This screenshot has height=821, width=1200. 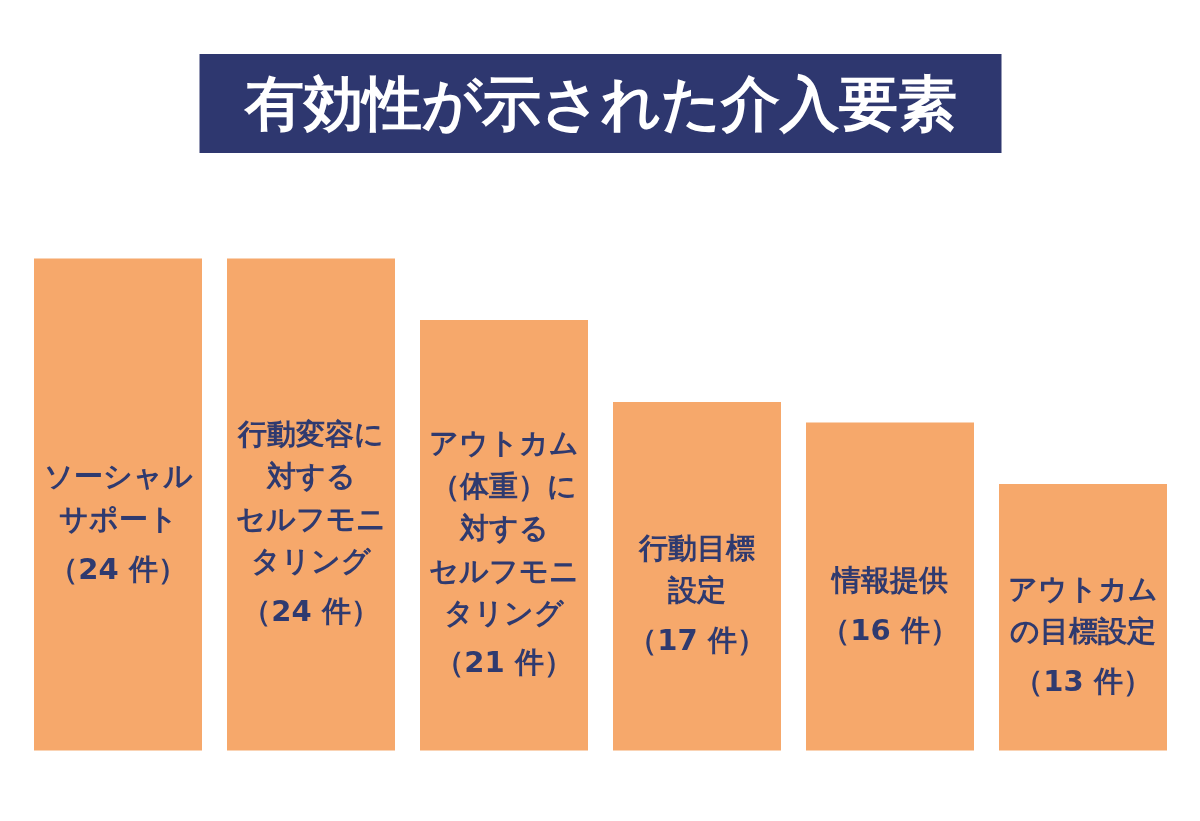 I want to click on chart-title: 有効性が示された介入要素, so click(x=599, y=103).